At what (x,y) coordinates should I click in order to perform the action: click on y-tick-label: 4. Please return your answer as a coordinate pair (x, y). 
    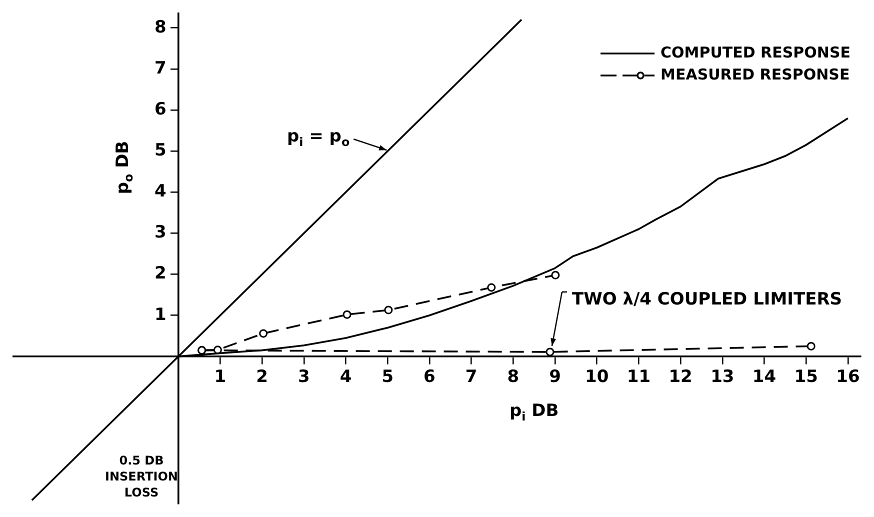
    Looking at the image, I should click on (160, 192).